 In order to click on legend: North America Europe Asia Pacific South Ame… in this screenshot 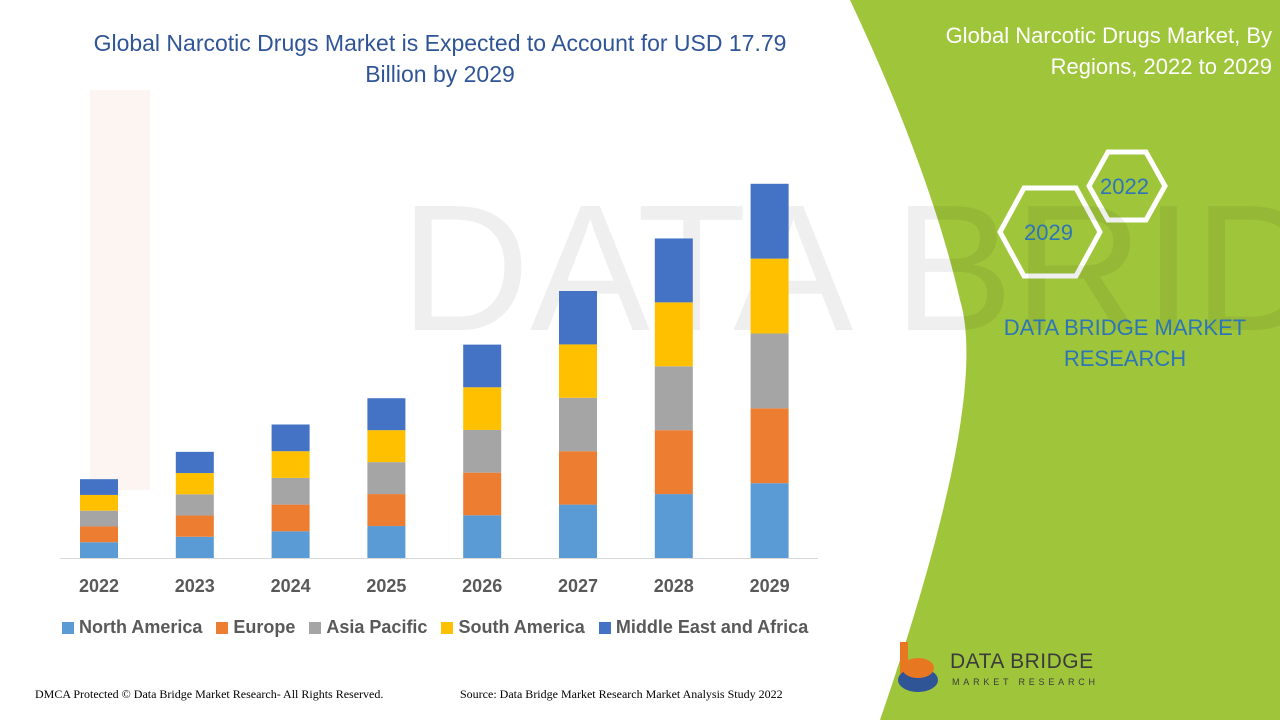, I will do `click(435, 627)`.